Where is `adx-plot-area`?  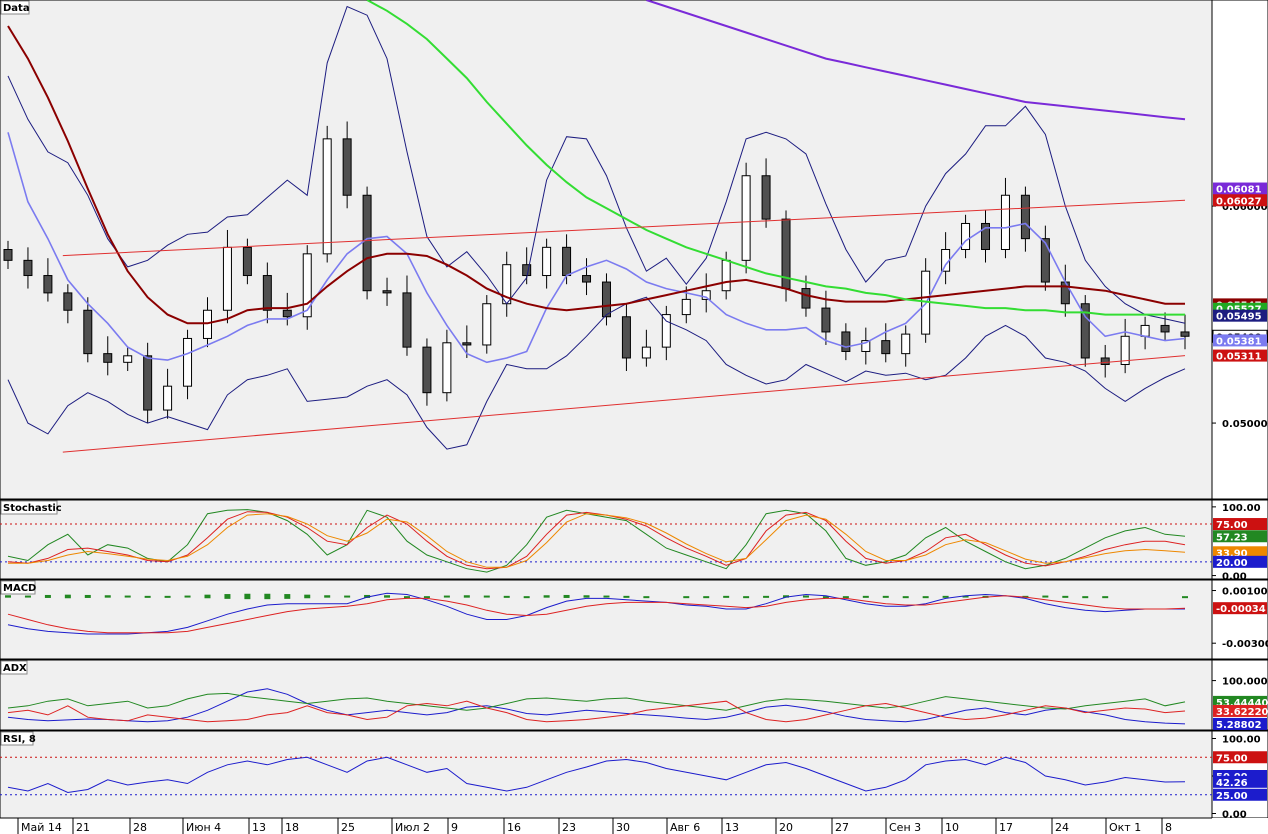 adx-plot-area is located at coordinates (606, 695).